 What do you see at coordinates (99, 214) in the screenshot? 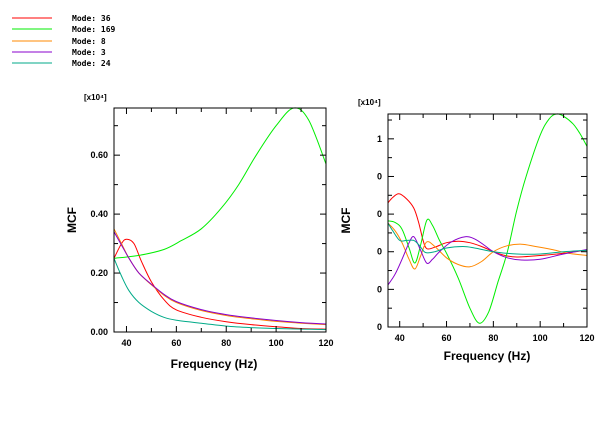
I see `y-tick-label: 0.40` at bounding box center [99, 214].